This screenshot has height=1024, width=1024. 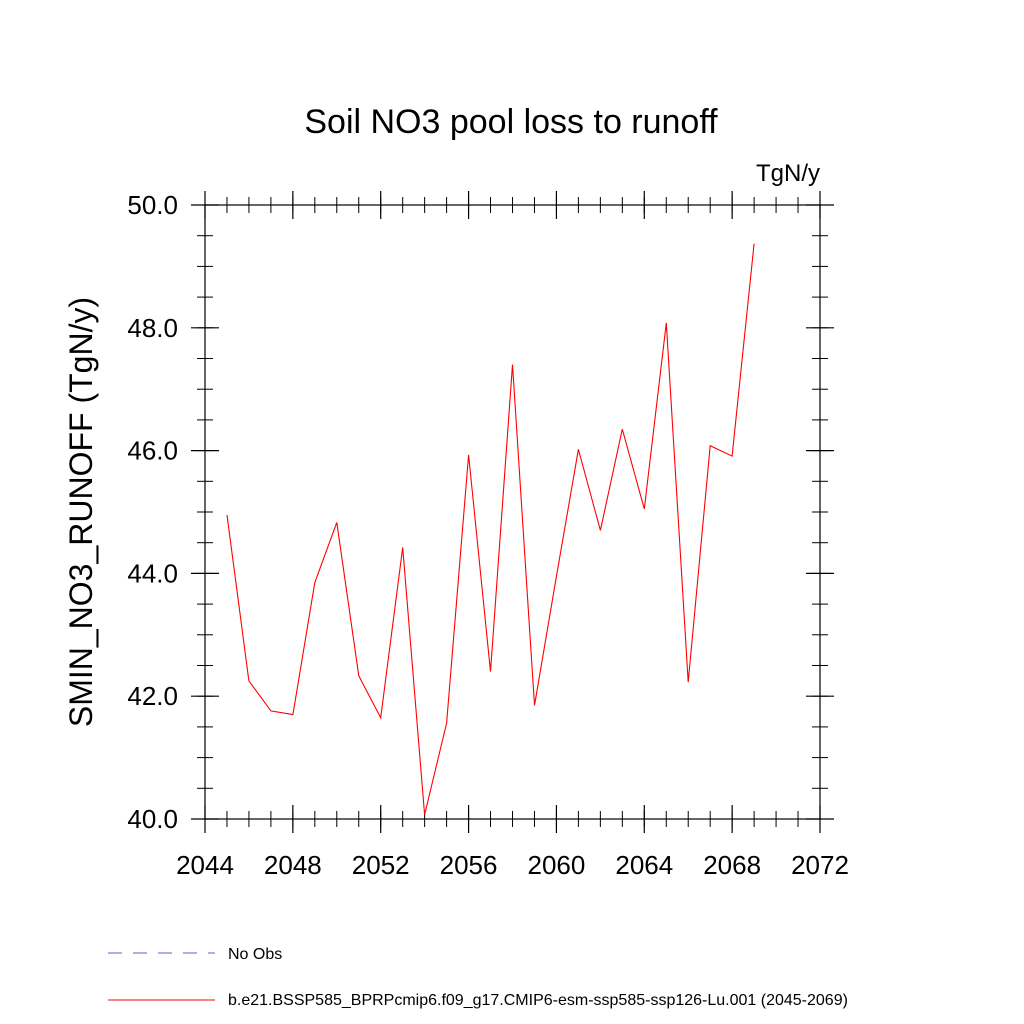 I want to click on y-tick-labels: 40.0 42.0 44.0 46.0 48.0 50.0, so click(x=152, y=512).